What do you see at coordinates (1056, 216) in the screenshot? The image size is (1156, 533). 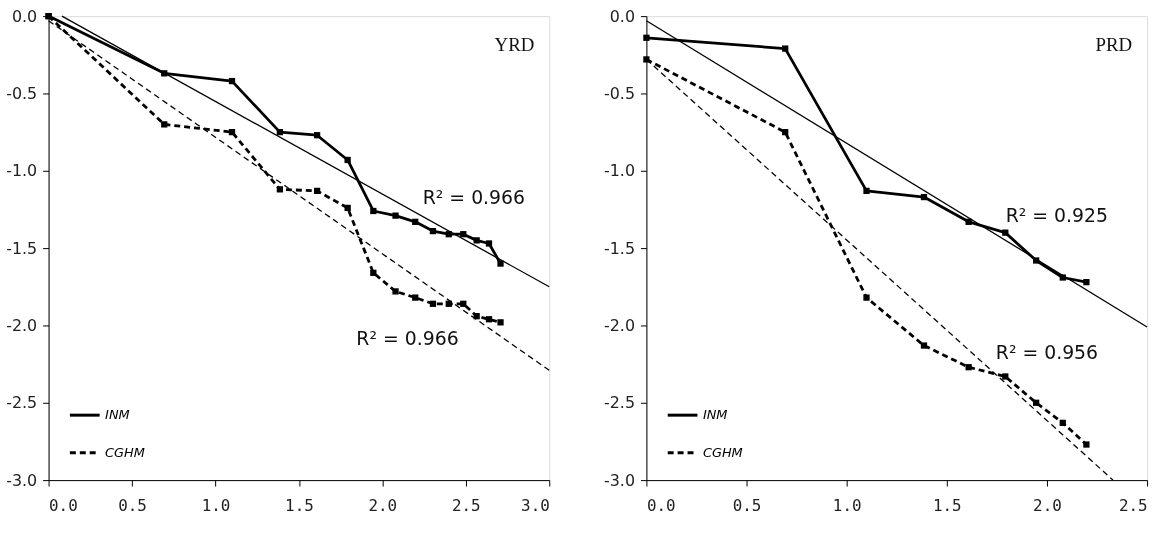 I see `annotation: R² = 0.925` at bounding box center [1056, 216].